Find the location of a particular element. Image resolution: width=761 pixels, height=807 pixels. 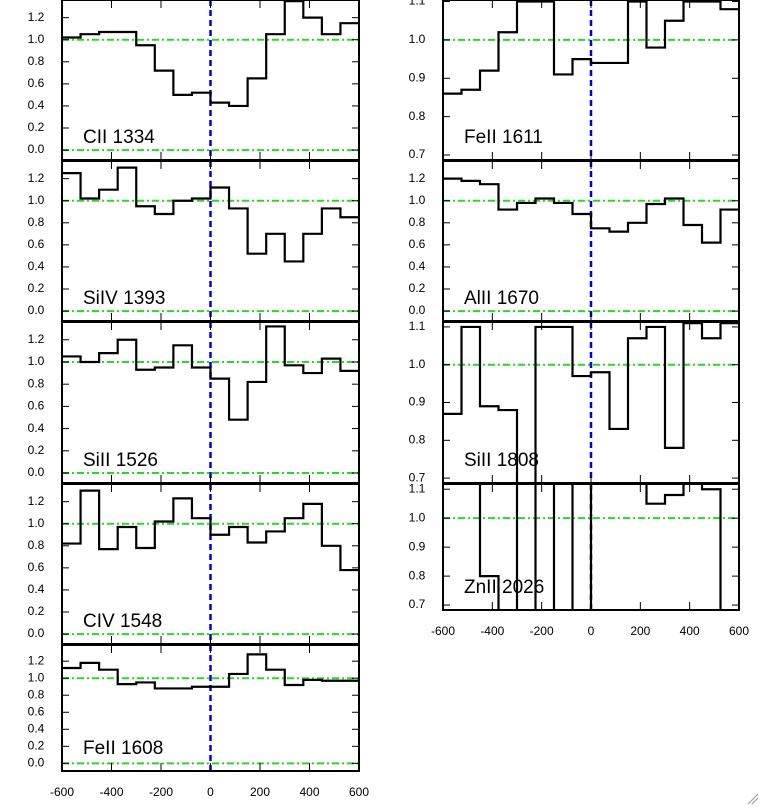

panel: 0.0 0.2 0.4 0.6 0.8 1.0 1.2 CII 1334 is located at coordinates (194, 80).